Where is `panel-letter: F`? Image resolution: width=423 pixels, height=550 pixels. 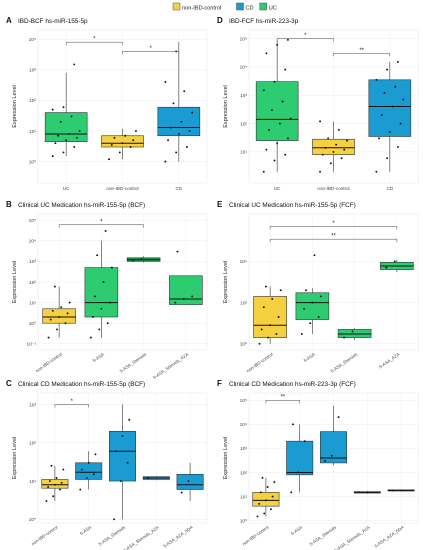 panel-letter: F is located at coordinates (219, 383).